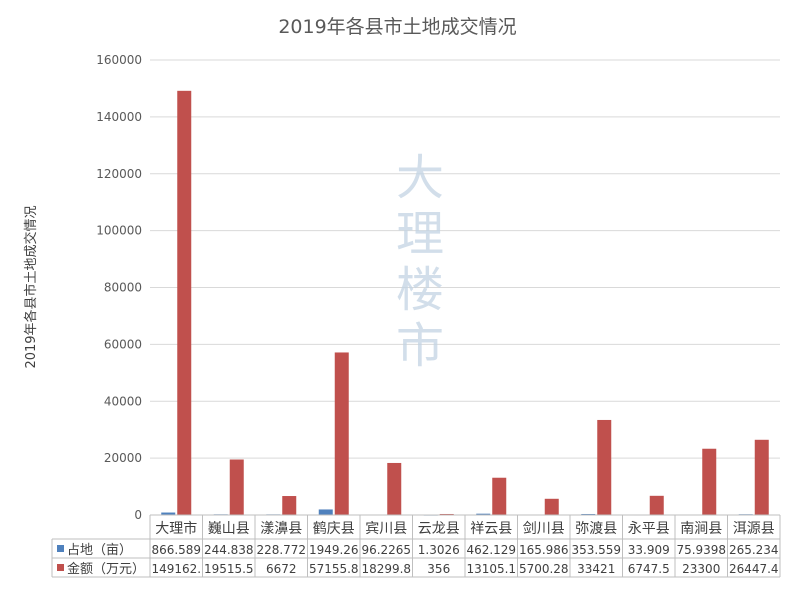  What do you see at coordinates (176, 550) in the screenshot?
I see `data-table-value: 866.589` at bounding box center [176, 550].